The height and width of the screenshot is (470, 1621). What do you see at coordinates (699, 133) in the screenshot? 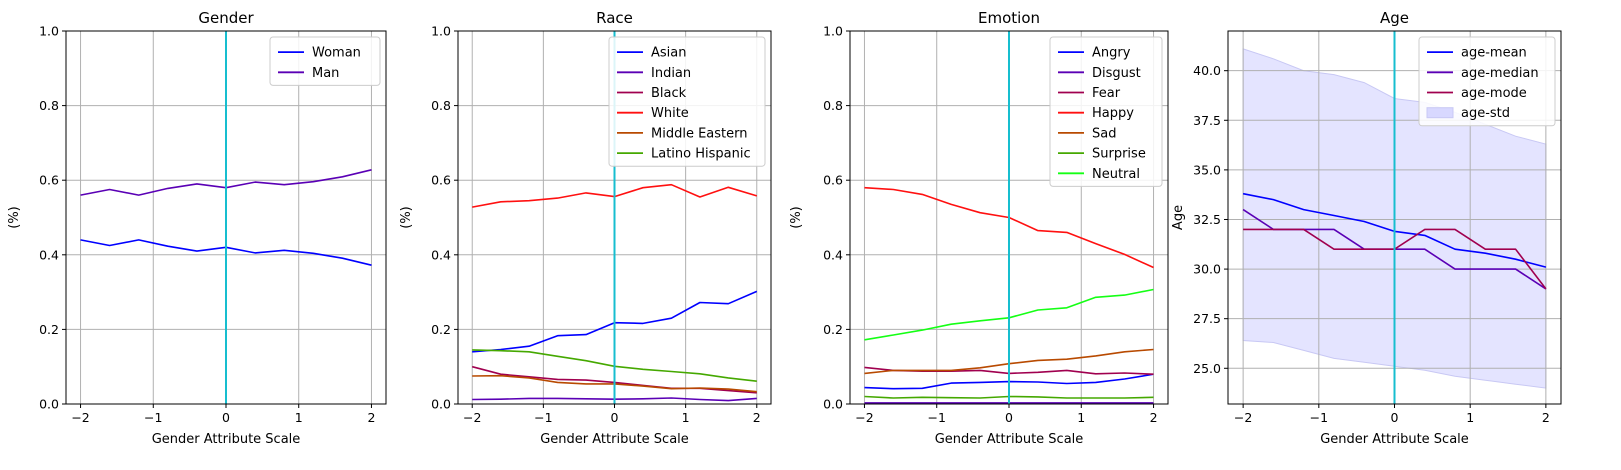
I see `legend-entry: Middle Eastern` at bounding box center [699, 133].